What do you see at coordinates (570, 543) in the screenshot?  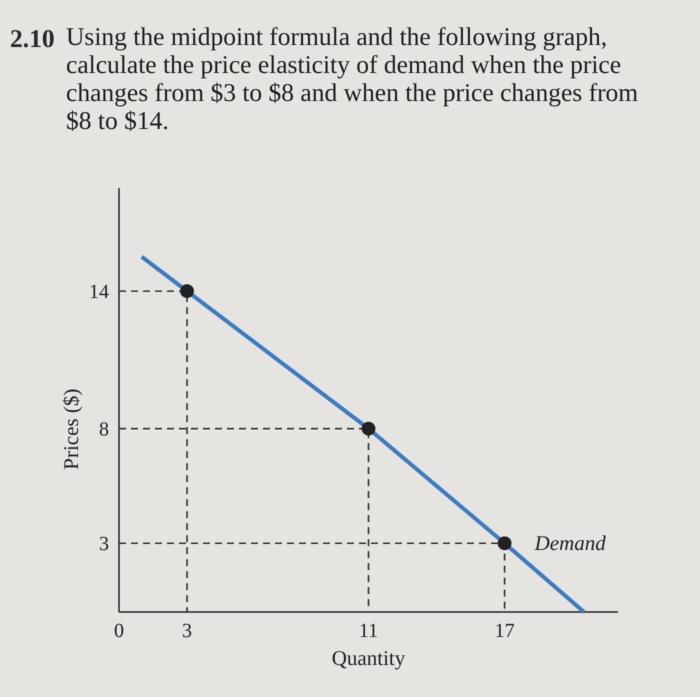 I see `series-label: Demand` at bounding box center [570, 543].